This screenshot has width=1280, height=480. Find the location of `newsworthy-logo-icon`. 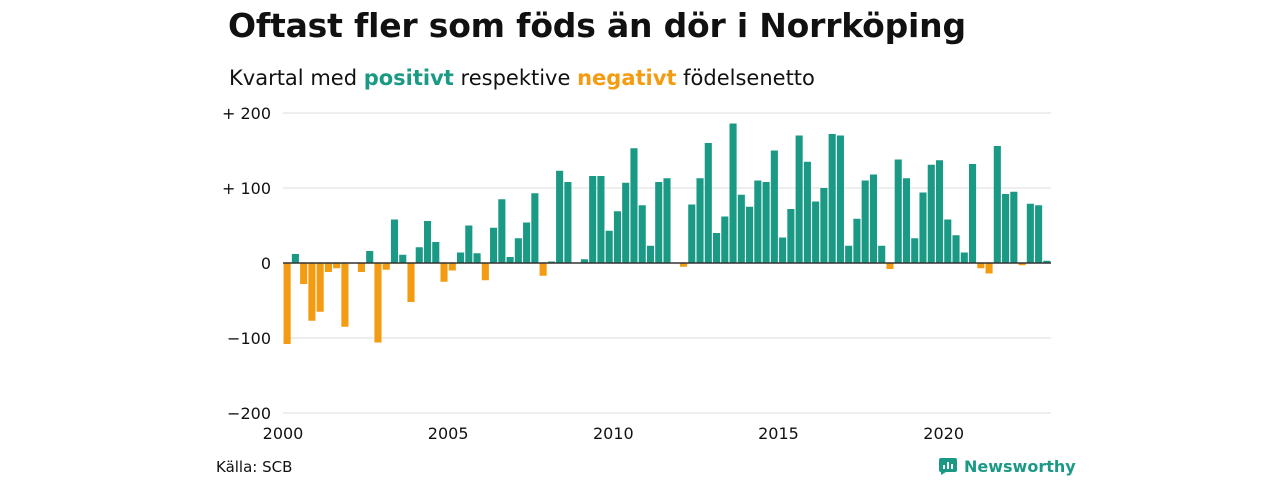

newsworthy-logo-icon is located at coordinates (948, 466).